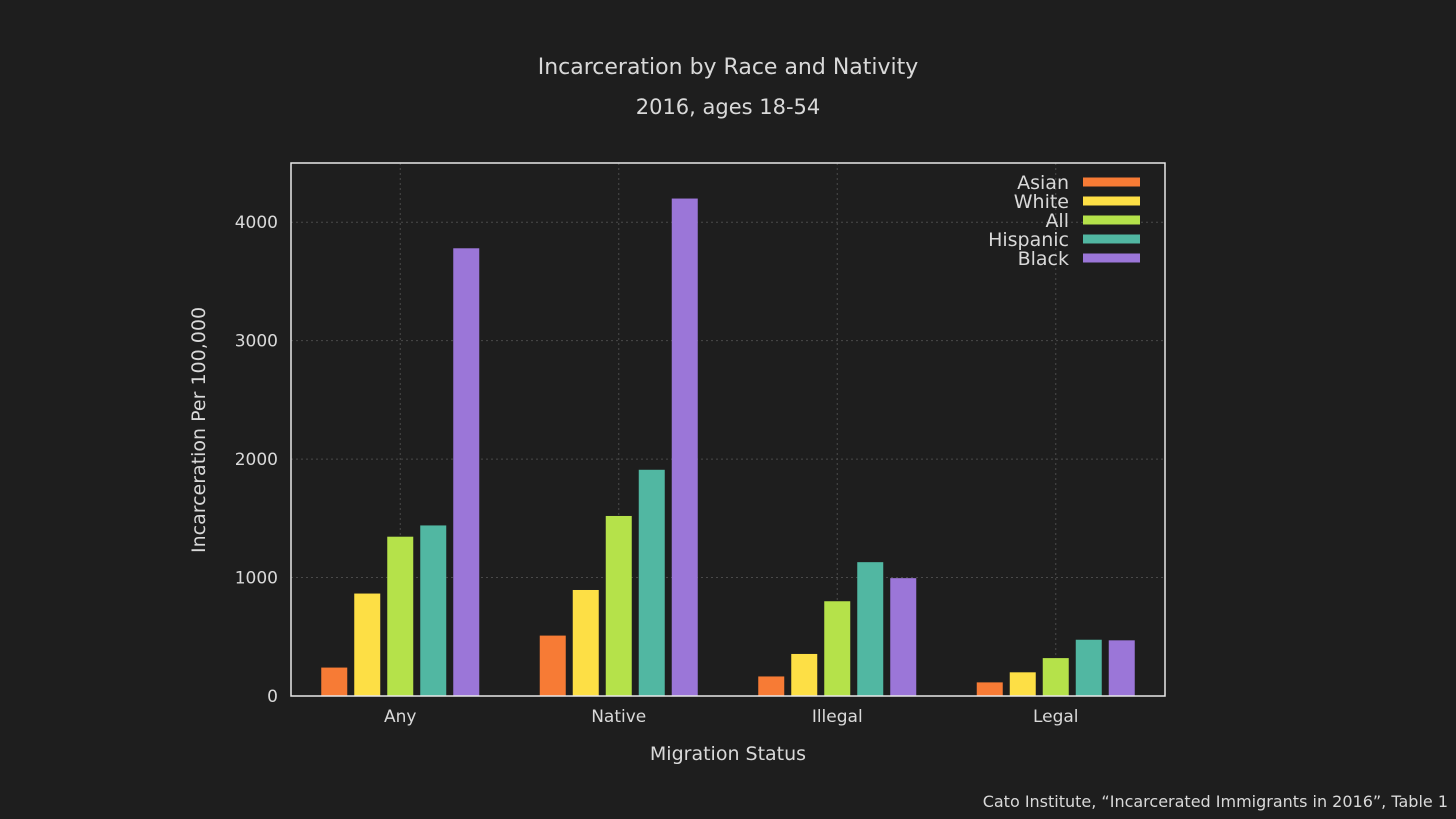 The width and height of the screenshot is (1456, 819). What do you see at coordinates (1111, 201) in the screenshot?
I see `legend-swatch-white` at bounding box center [1111, 201].